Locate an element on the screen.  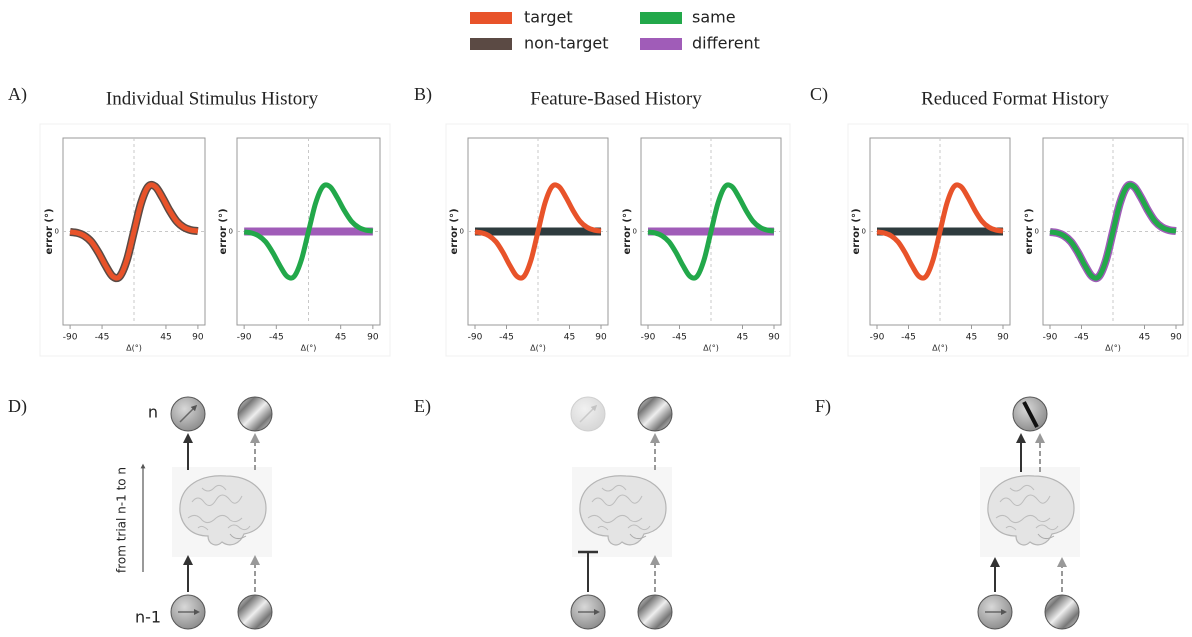
trial-label: n is located at coordinates (153, 412).